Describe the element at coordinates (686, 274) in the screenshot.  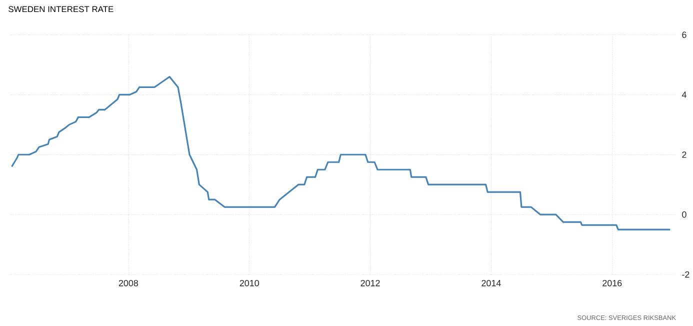
I see `y-tick-label: -2` at that location.